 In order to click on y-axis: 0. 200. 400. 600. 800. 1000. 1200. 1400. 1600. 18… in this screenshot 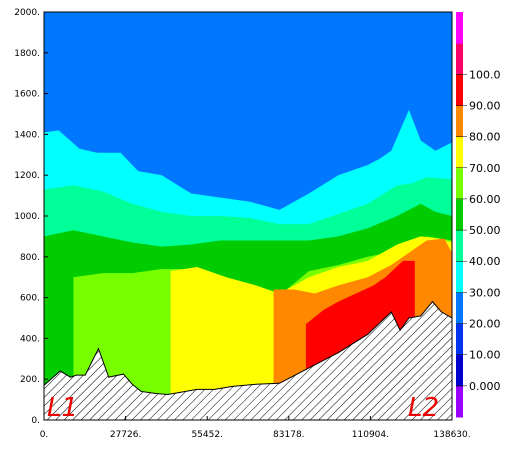, I will do `click(31, 217)`.